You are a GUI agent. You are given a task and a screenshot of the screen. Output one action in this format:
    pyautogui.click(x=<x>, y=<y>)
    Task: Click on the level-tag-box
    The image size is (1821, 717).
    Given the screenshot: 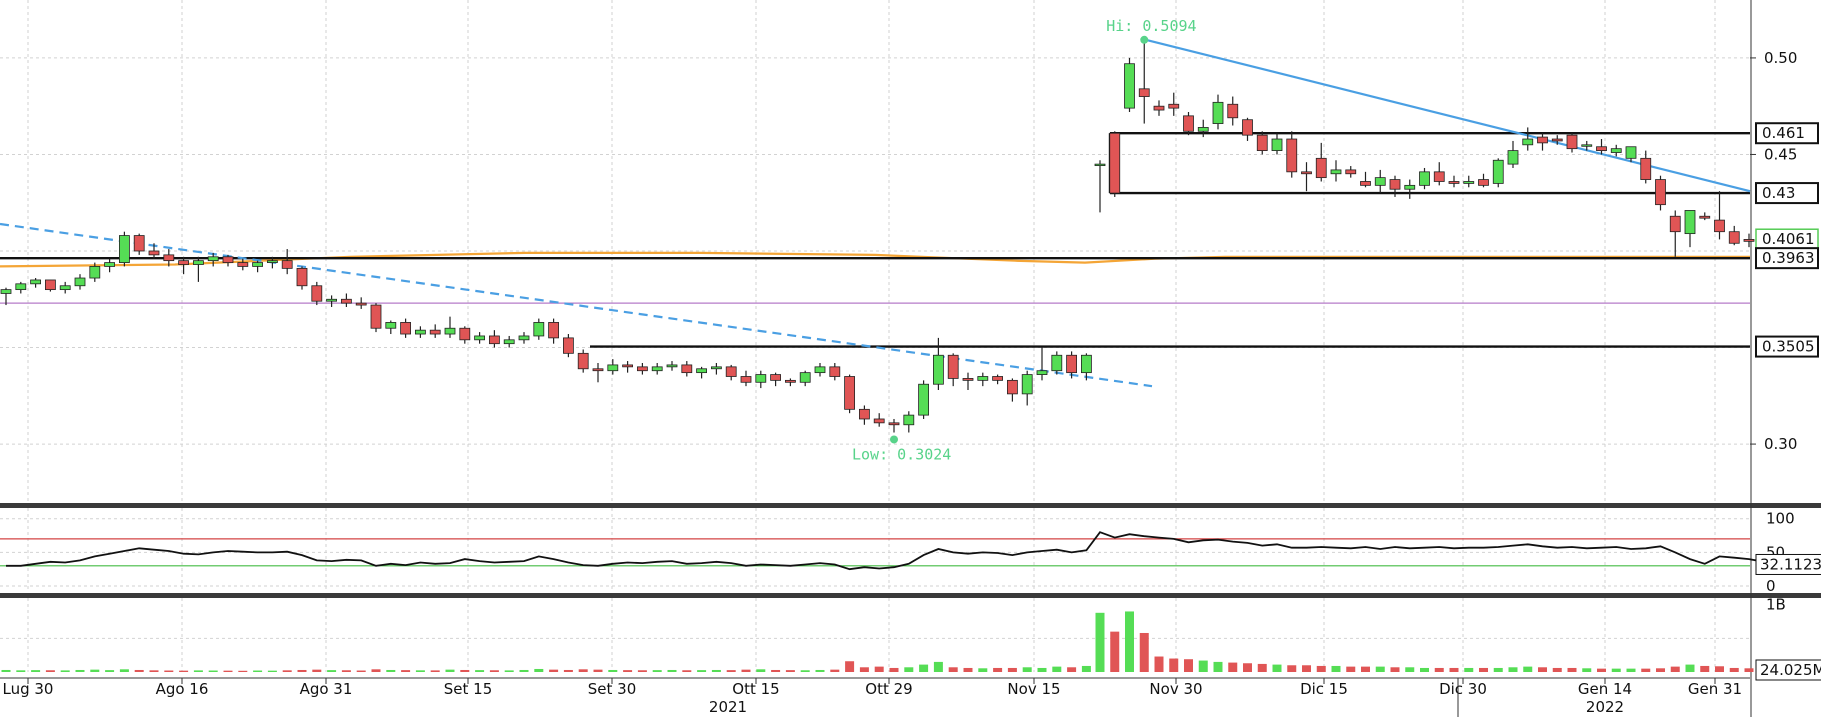 What is the action you would take?
    pyautogui.click(x=1787, y=346)
    